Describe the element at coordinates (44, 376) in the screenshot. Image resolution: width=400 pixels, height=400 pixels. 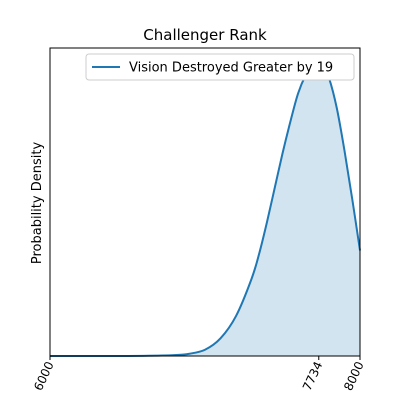
I see `x-tick-label: 6000` at that location.